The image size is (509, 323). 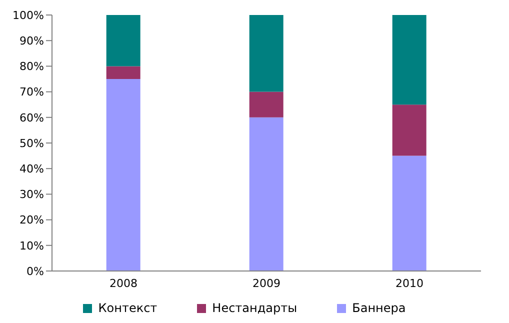 What do you see at coordinates (35, 271) in the screenshot?
I see `y-tick-label: 0%` at bounding box center [35, 271].